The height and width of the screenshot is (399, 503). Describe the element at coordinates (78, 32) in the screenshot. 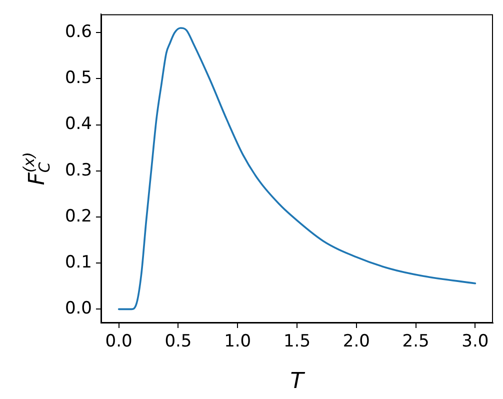

I see `y-tick-label: 0.6` at that location.